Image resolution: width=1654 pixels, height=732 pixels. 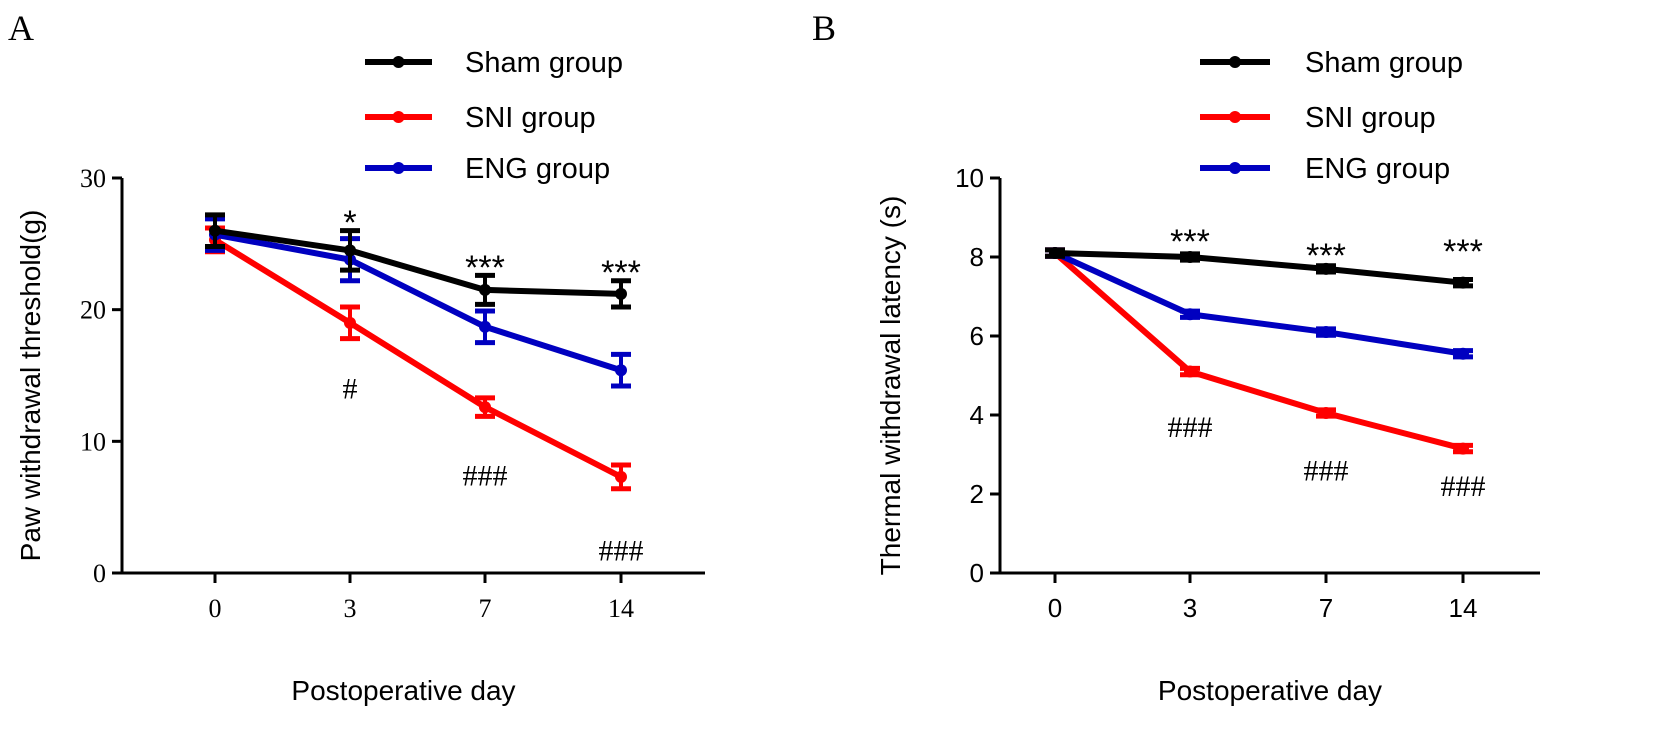 What do you see at coordinates (977, 257) in the screenshot?
I see `chart-b-y-tick-label: 8` at bounding box center [977, 257].